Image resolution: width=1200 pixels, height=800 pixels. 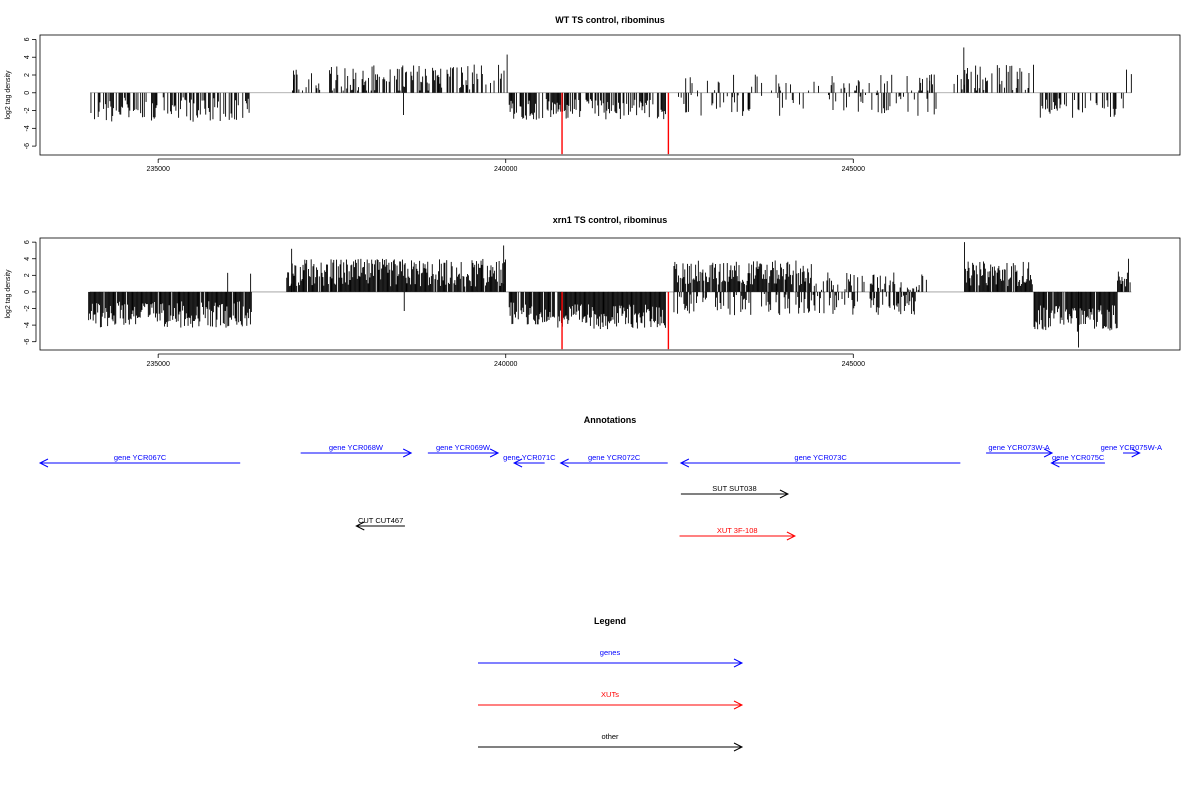 I want to click on feature-label: gene YCR069W, so click(x=463, y=447).